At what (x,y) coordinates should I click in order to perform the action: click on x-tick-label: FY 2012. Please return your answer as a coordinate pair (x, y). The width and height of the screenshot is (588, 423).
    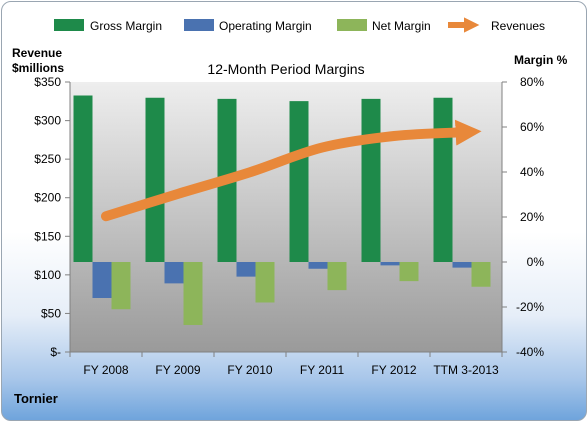
    Looking at the image, I should click on (393, 370).